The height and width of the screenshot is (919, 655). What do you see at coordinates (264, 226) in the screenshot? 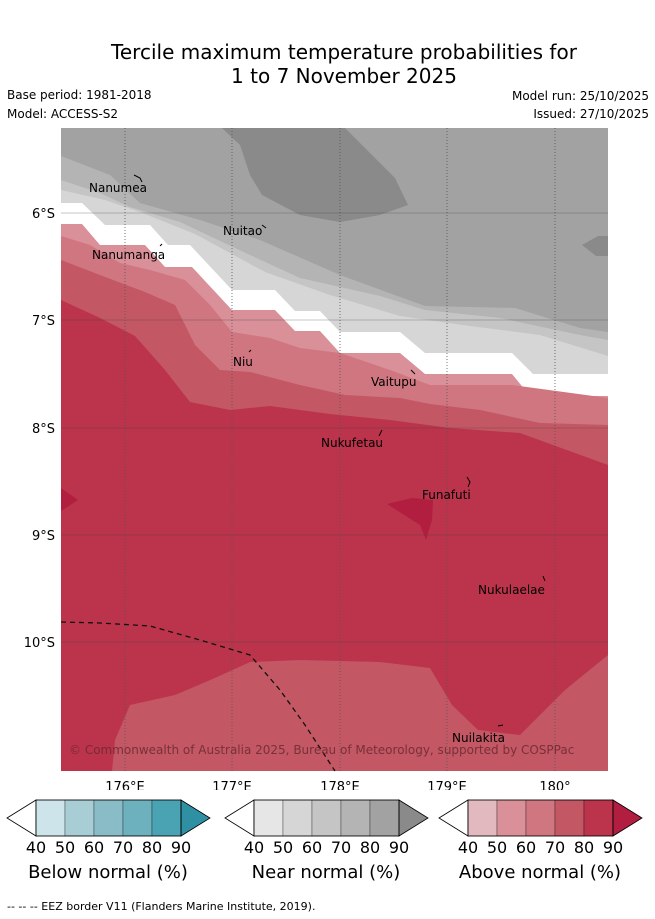
I see `nuitao-island` at bounding box center [264, 226].